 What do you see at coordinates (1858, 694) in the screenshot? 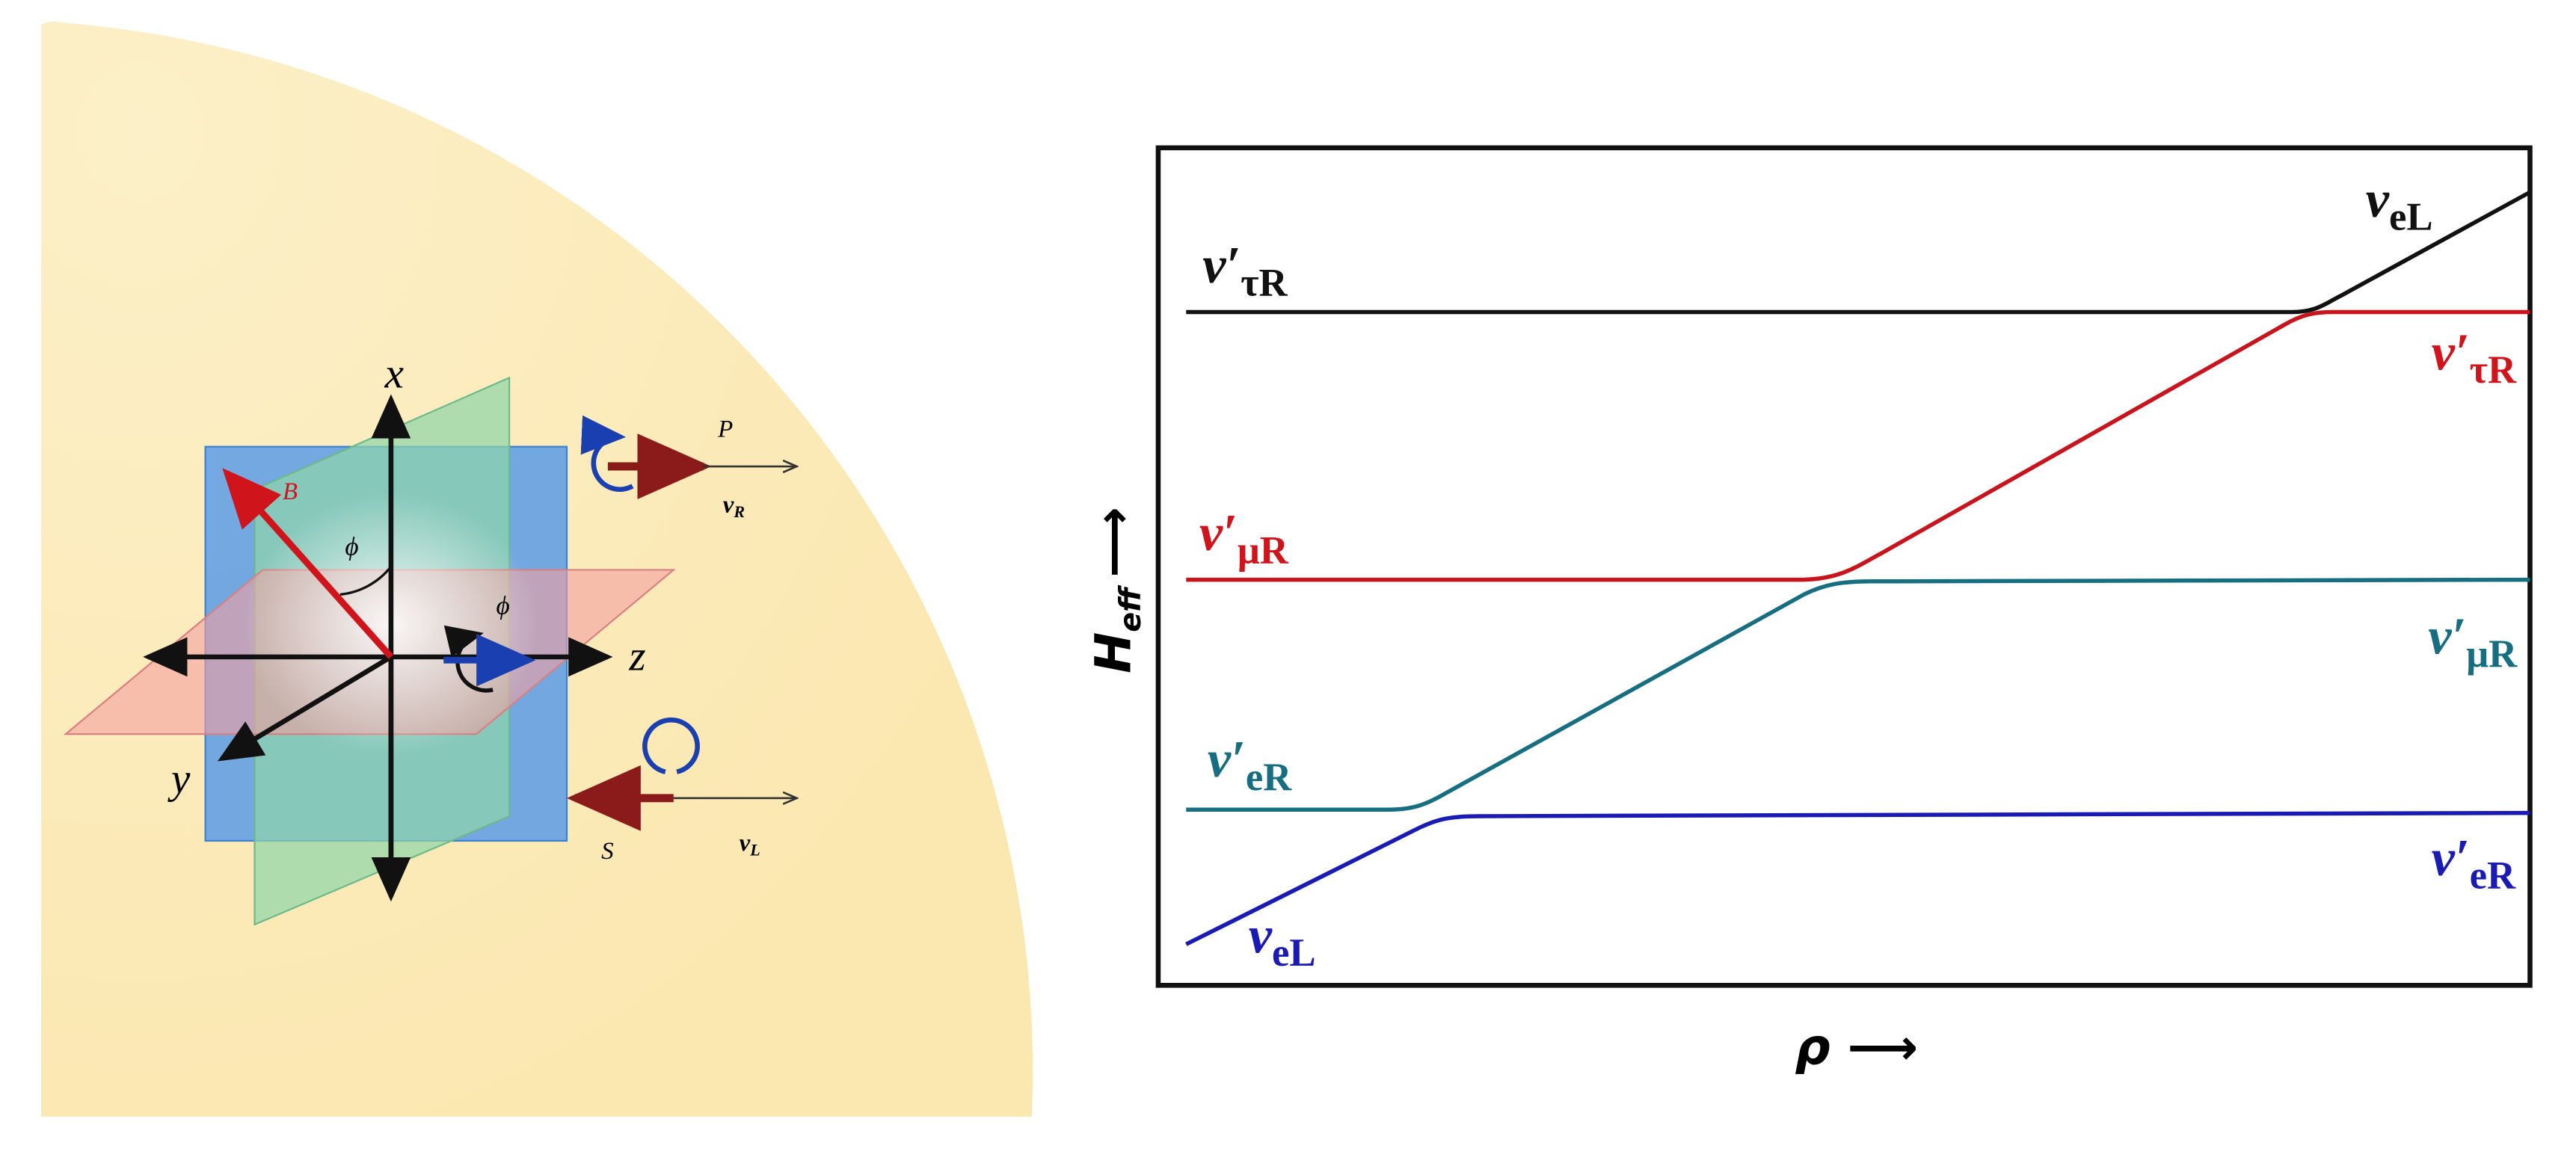
I see `curve-teal` at bounding box center [1858, 694].